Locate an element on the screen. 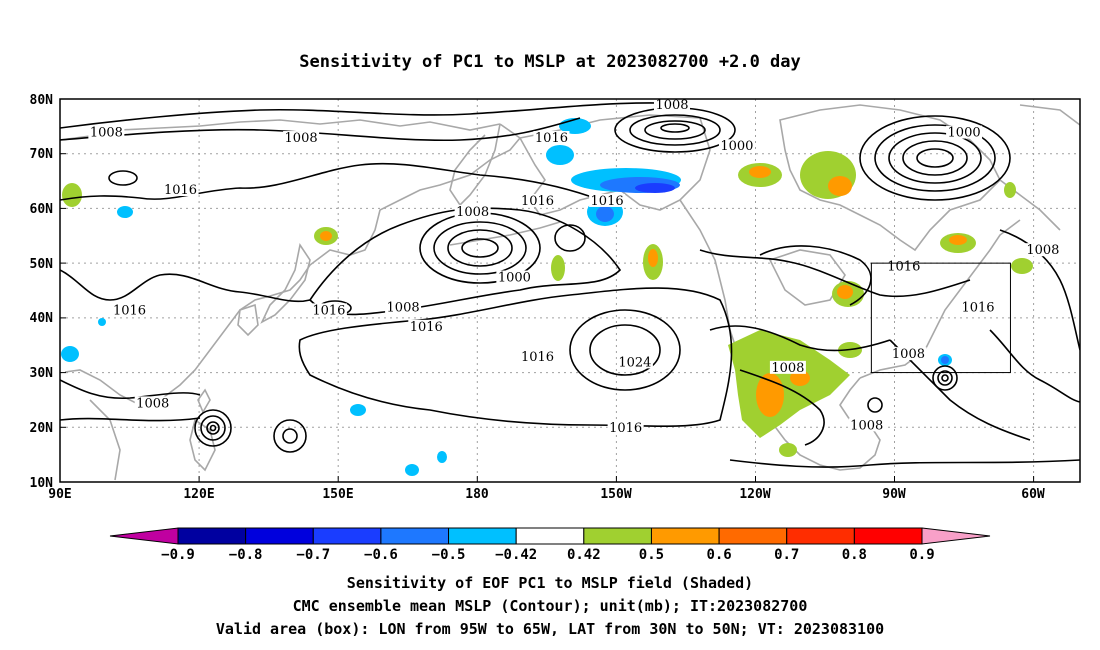 This screenshot has height=650, width=1100. lat-label: 80N is located at coordinates (42, 100).